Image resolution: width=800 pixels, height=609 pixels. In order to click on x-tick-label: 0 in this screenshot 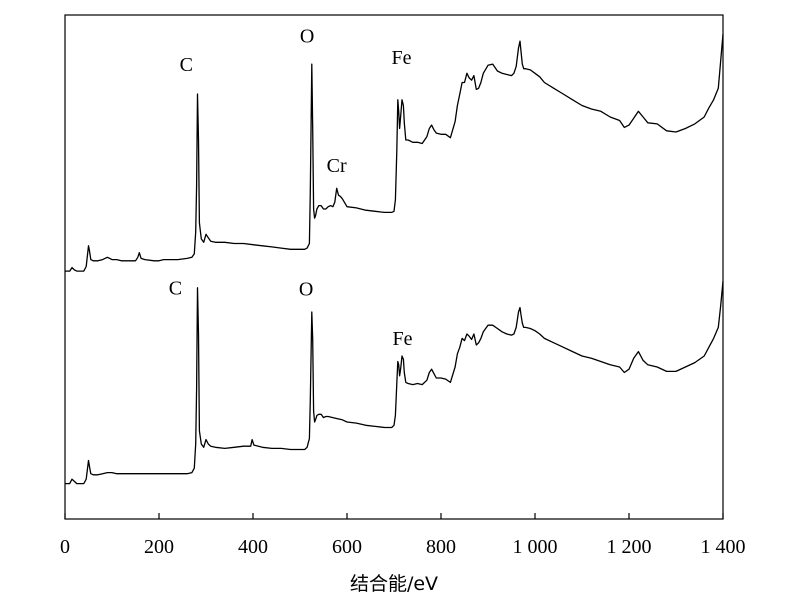, I will do `click(65, 547)`.